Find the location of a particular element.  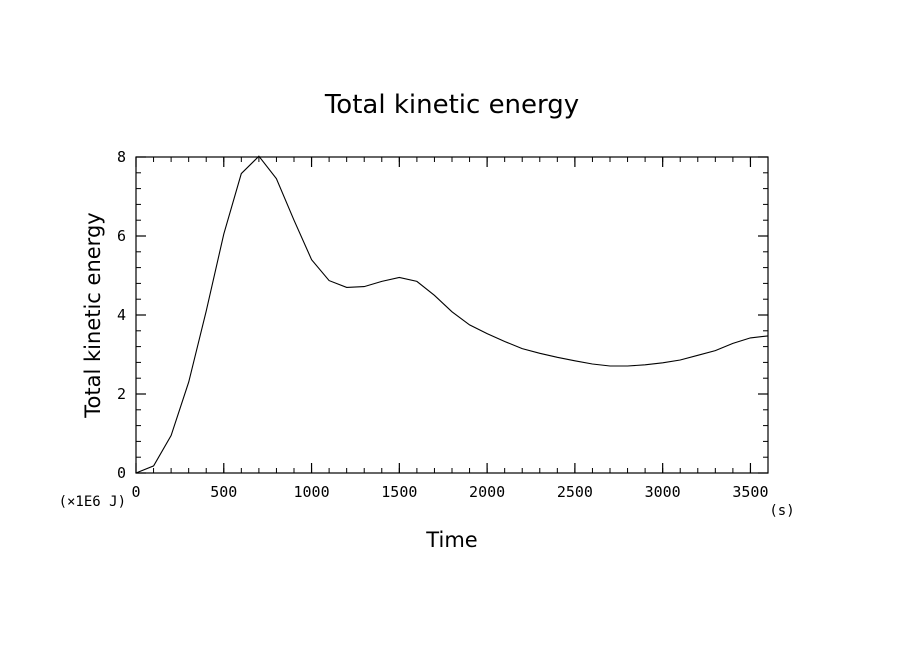

y-tick-label: 6 is located at coordinates (121, 236).